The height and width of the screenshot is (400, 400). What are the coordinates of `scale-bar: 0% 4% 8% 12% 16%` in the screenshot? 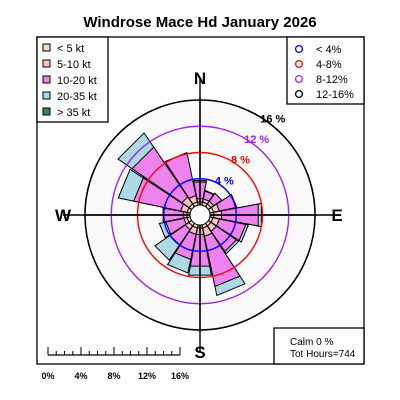 It's located at (115, 364).